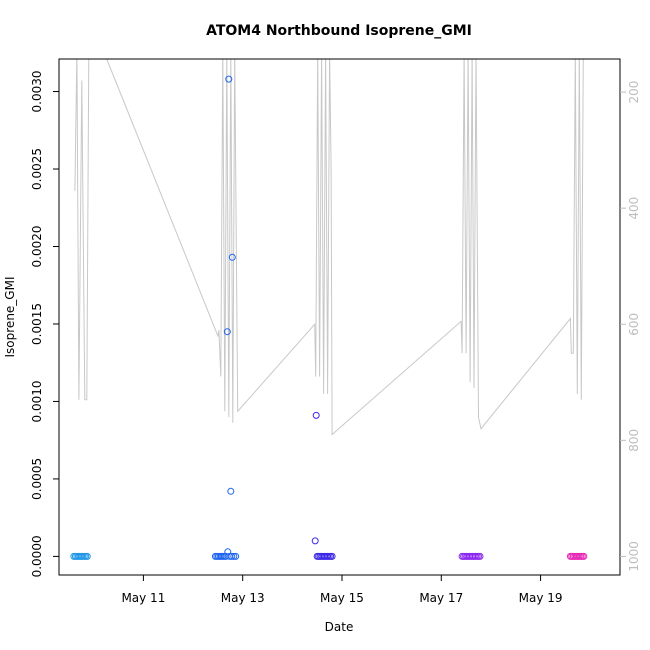 This screenshot has width=650, height=650. Describe the element at coordinates (37, 556) in the screenshot. I see `y-tick-label: 0.0000` at that location.